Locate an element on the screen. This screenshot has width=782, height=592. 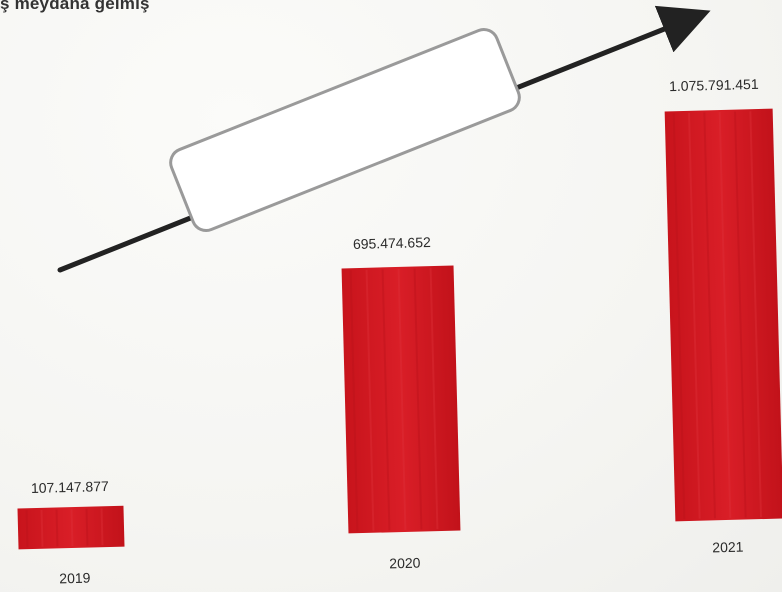
bar-2019 is located at coordinates (71, 527).